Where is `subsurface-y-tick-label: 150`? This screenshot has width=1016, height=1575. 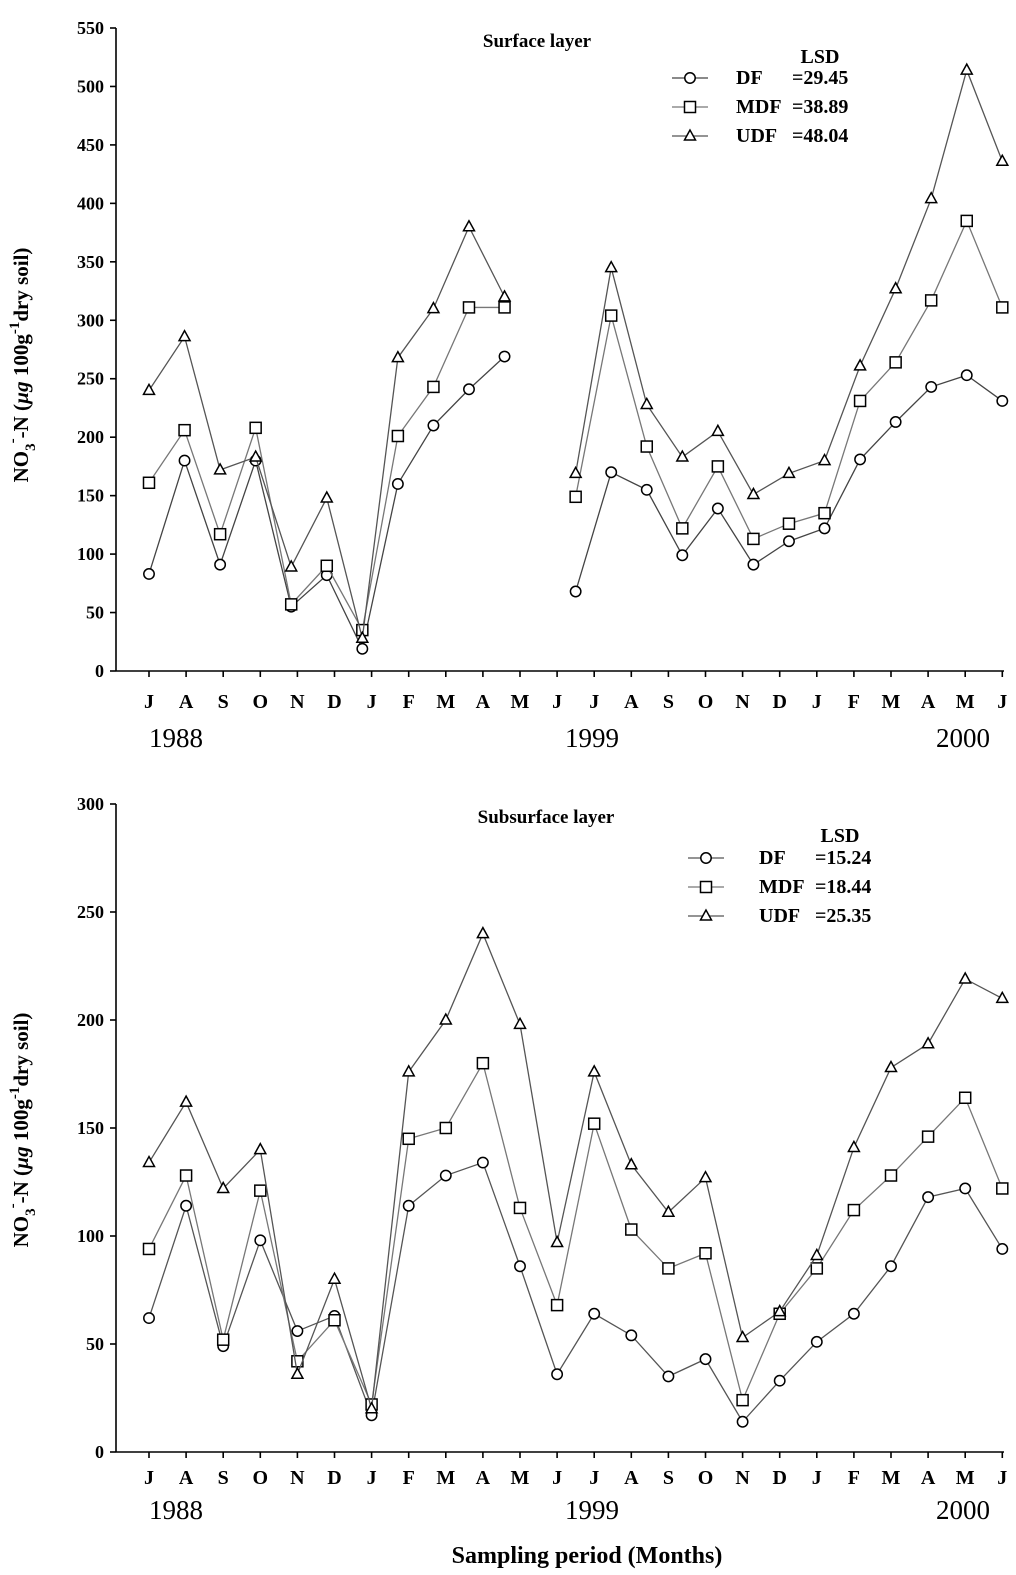
subsurface-y-tick-label: 150 is located at coordinates (90, 1128).